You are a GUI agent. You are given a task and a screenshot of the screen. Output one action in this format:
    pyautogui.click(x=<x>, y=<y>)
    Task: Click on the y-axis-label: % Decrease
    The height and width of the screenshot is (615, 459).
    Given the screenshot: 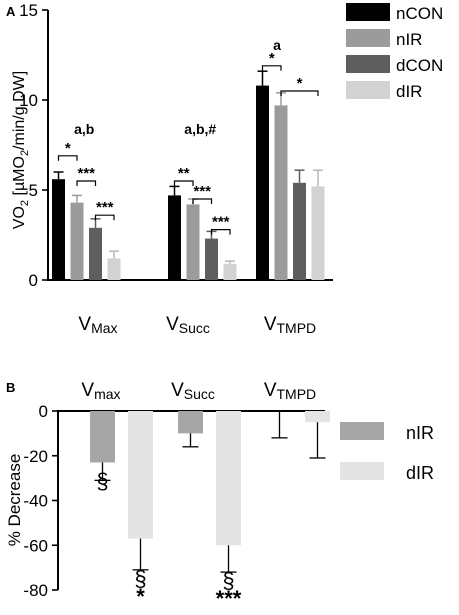 What is the action you would take?
    pyautogui.click(x=14, y=500)
    